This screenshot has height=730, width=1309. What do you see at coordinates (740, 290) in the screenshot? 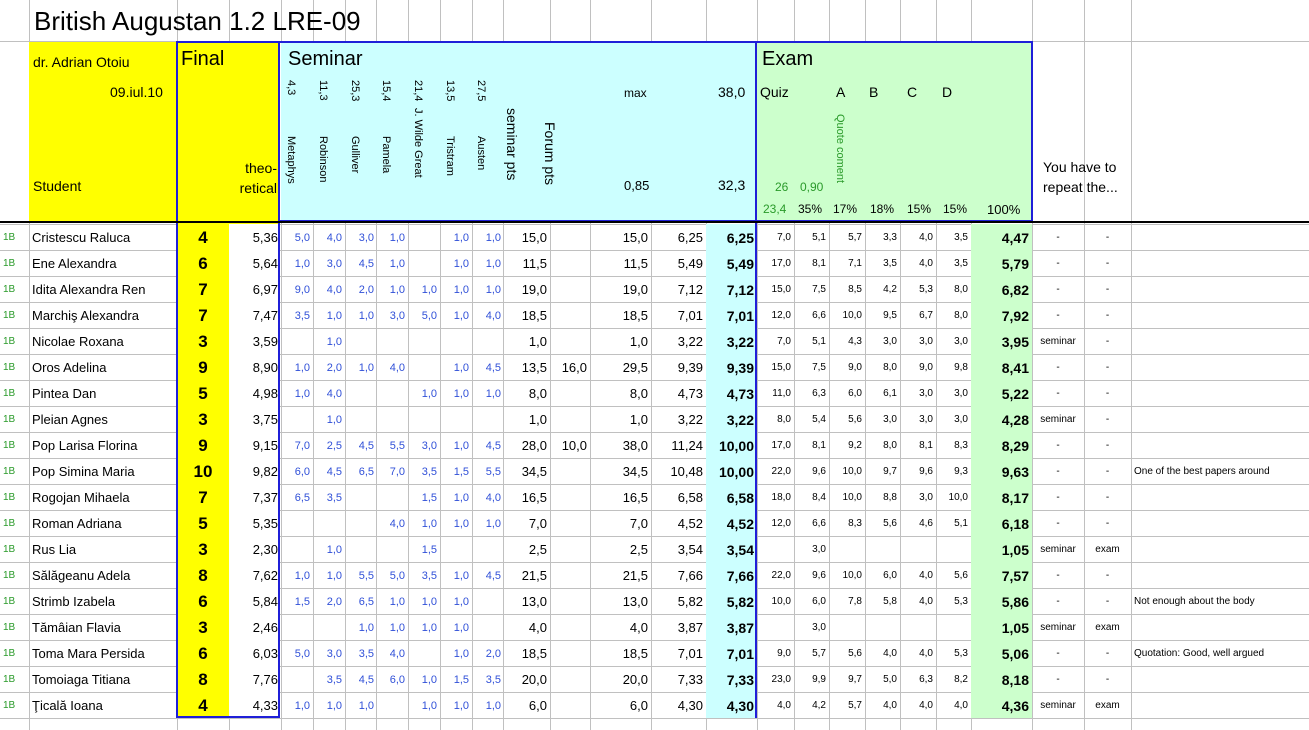
I see `seminar-grade: 7,12` at bounding box center [740, 290].